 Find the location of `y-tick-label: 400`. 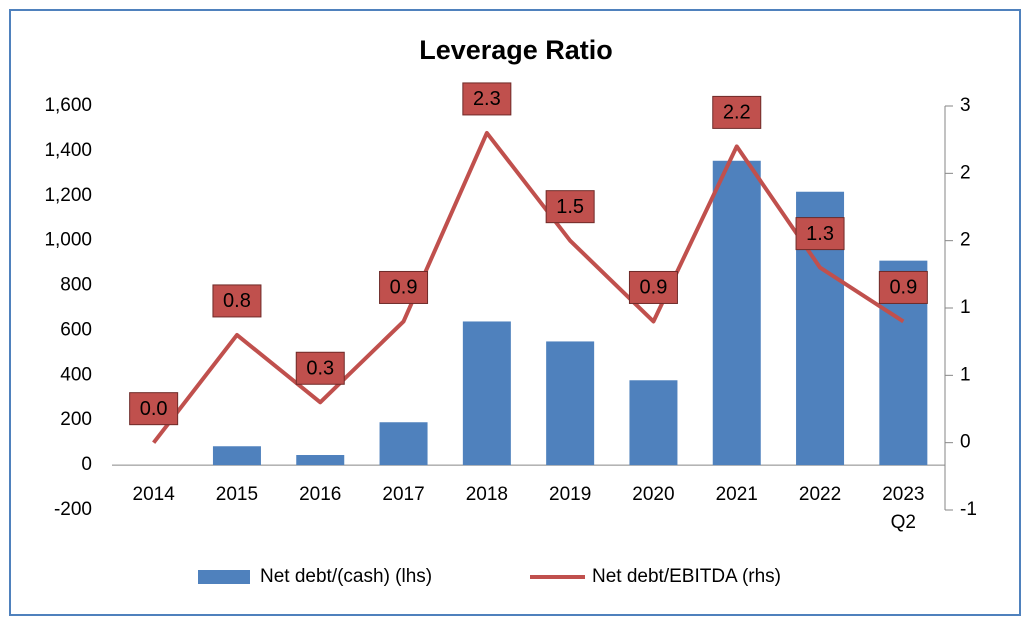

y-tick-label: 400 is located at coordinates (76, 374).